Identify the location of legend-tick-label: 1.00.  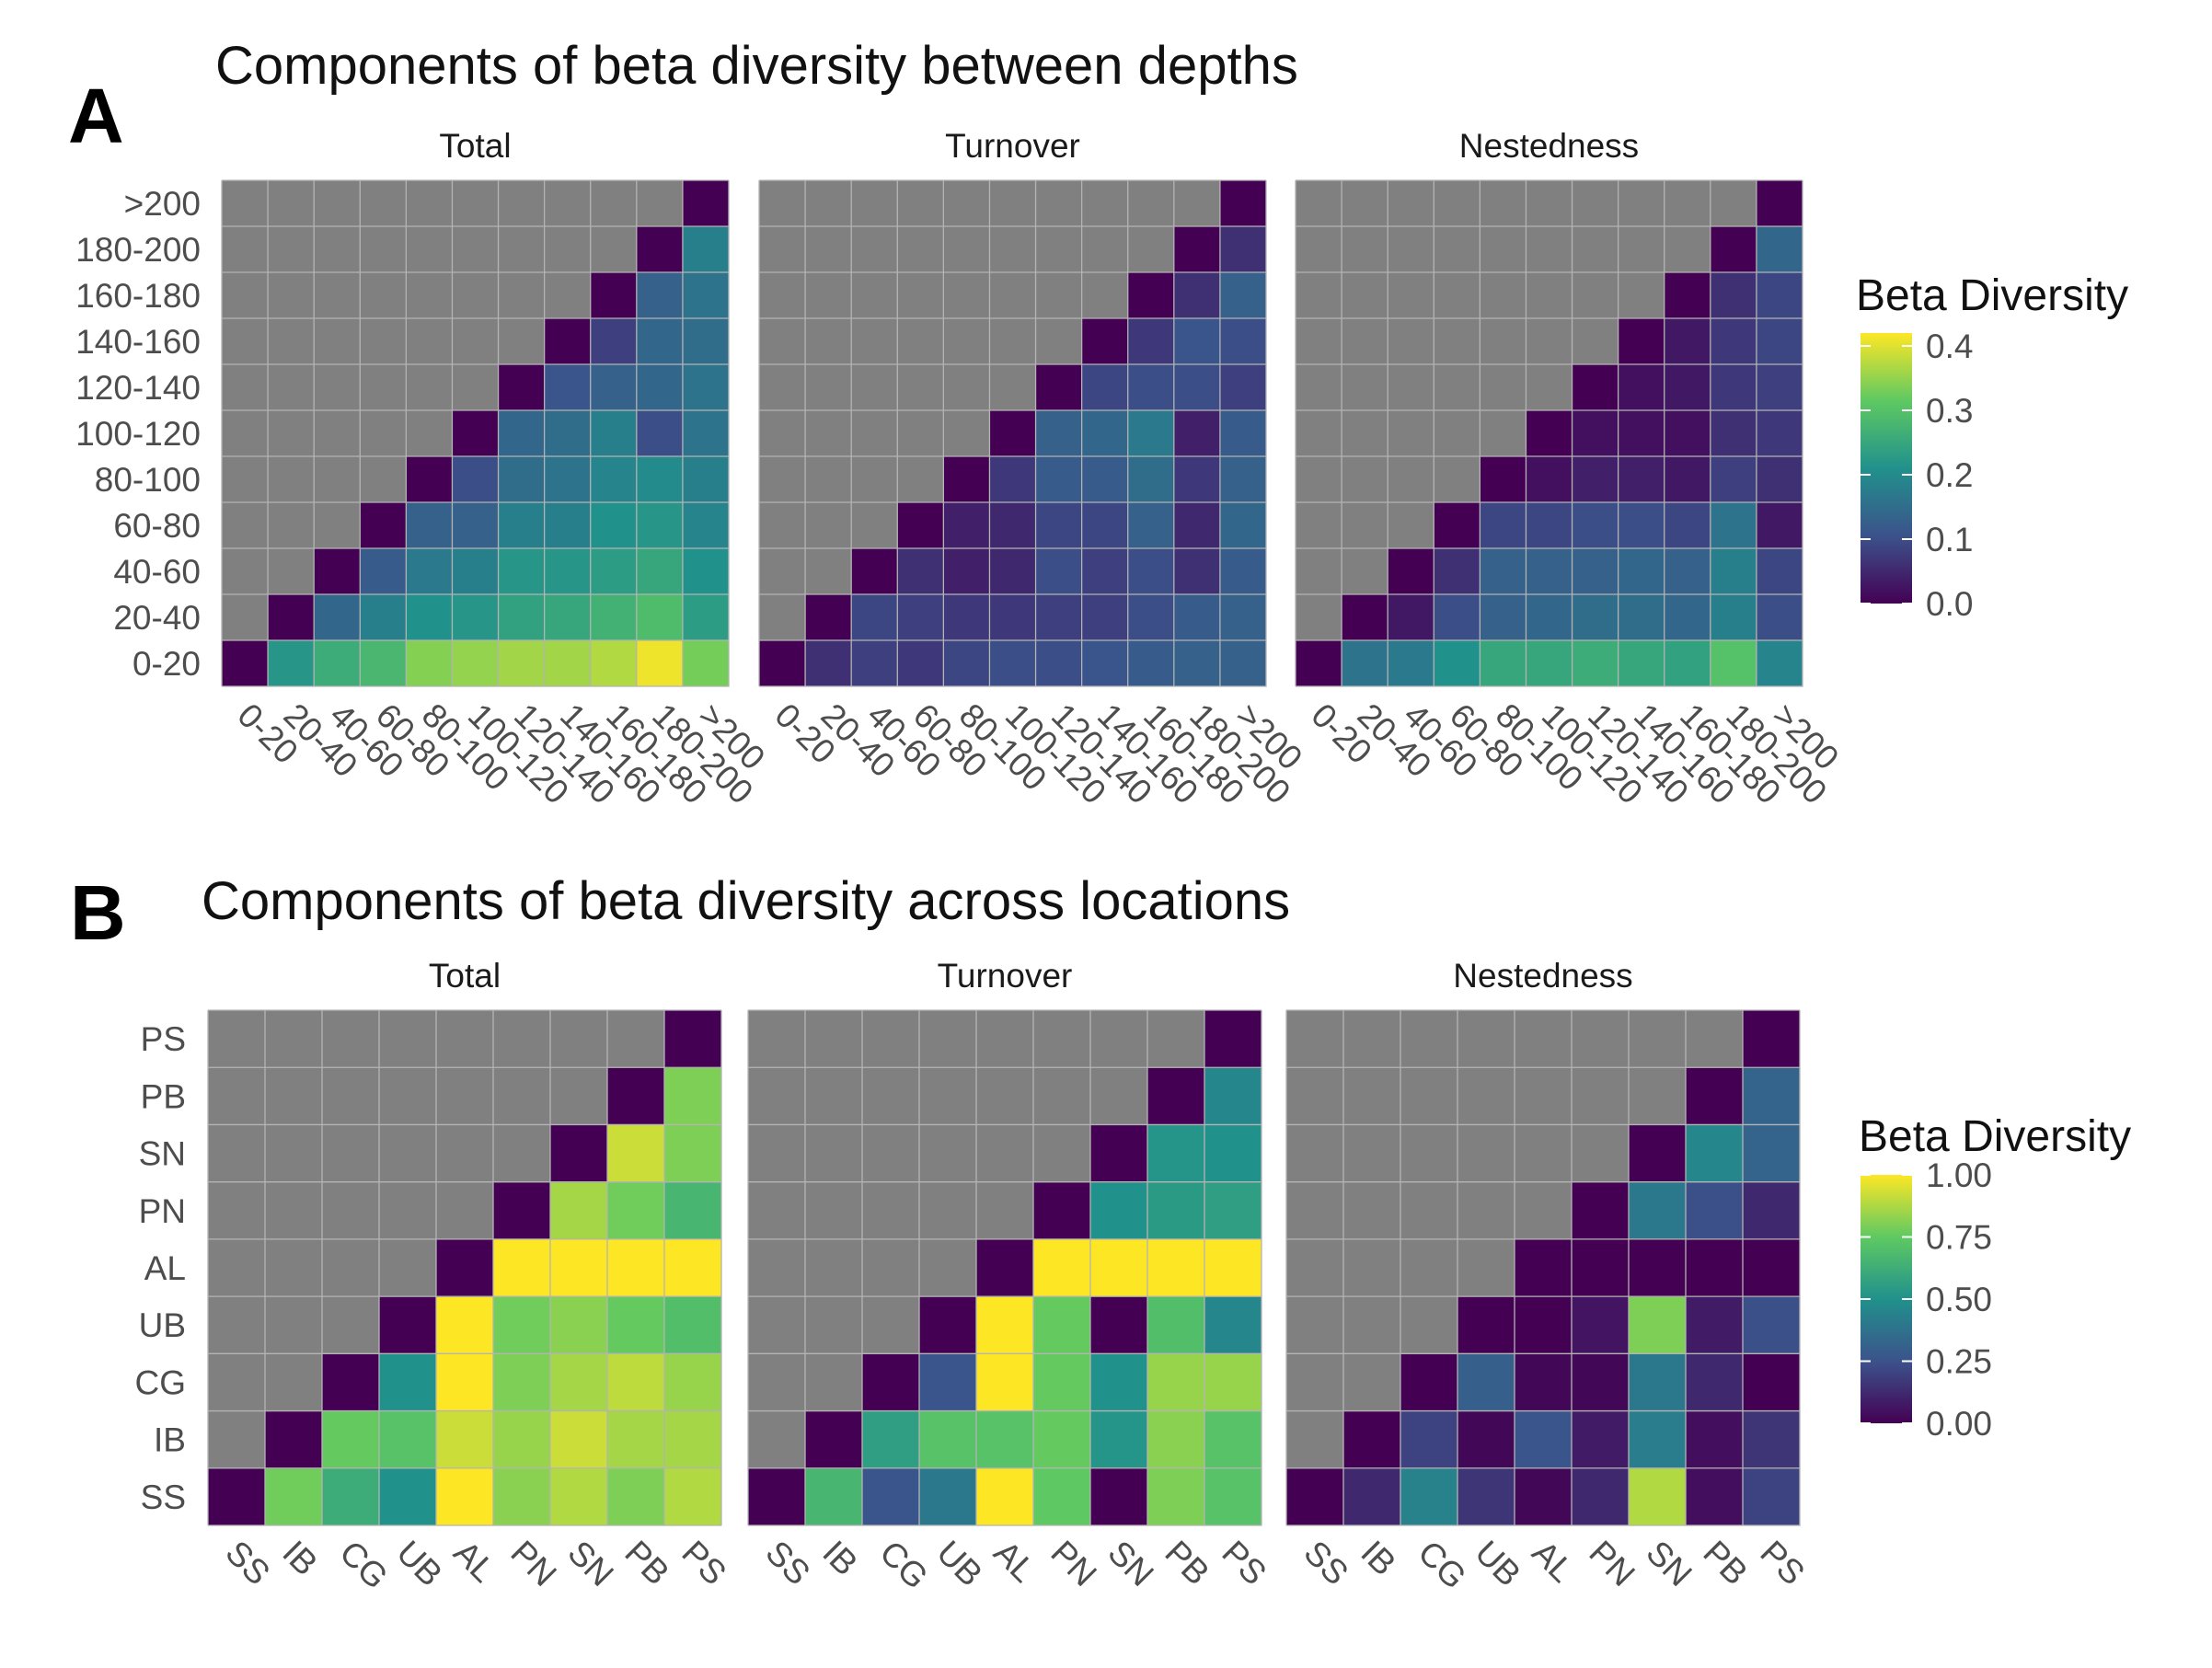
(1959, 1175).